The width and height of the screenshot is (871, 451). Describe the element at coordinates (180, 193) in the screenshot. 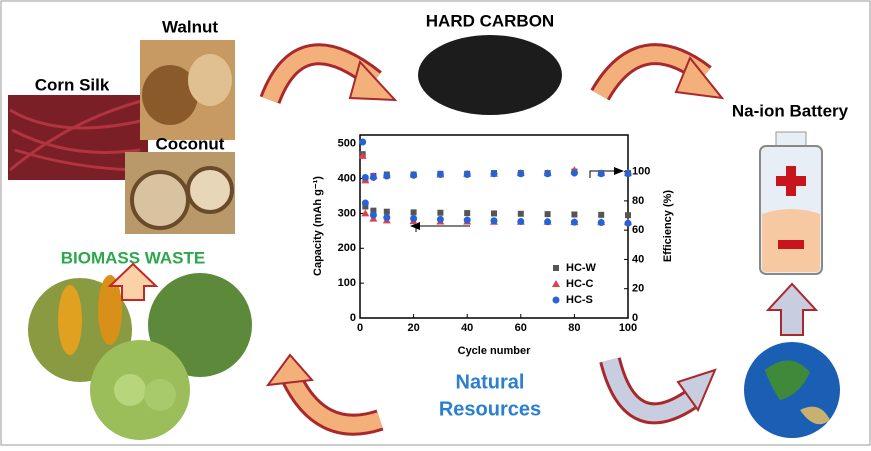

I see `coconut-photo` at that location.